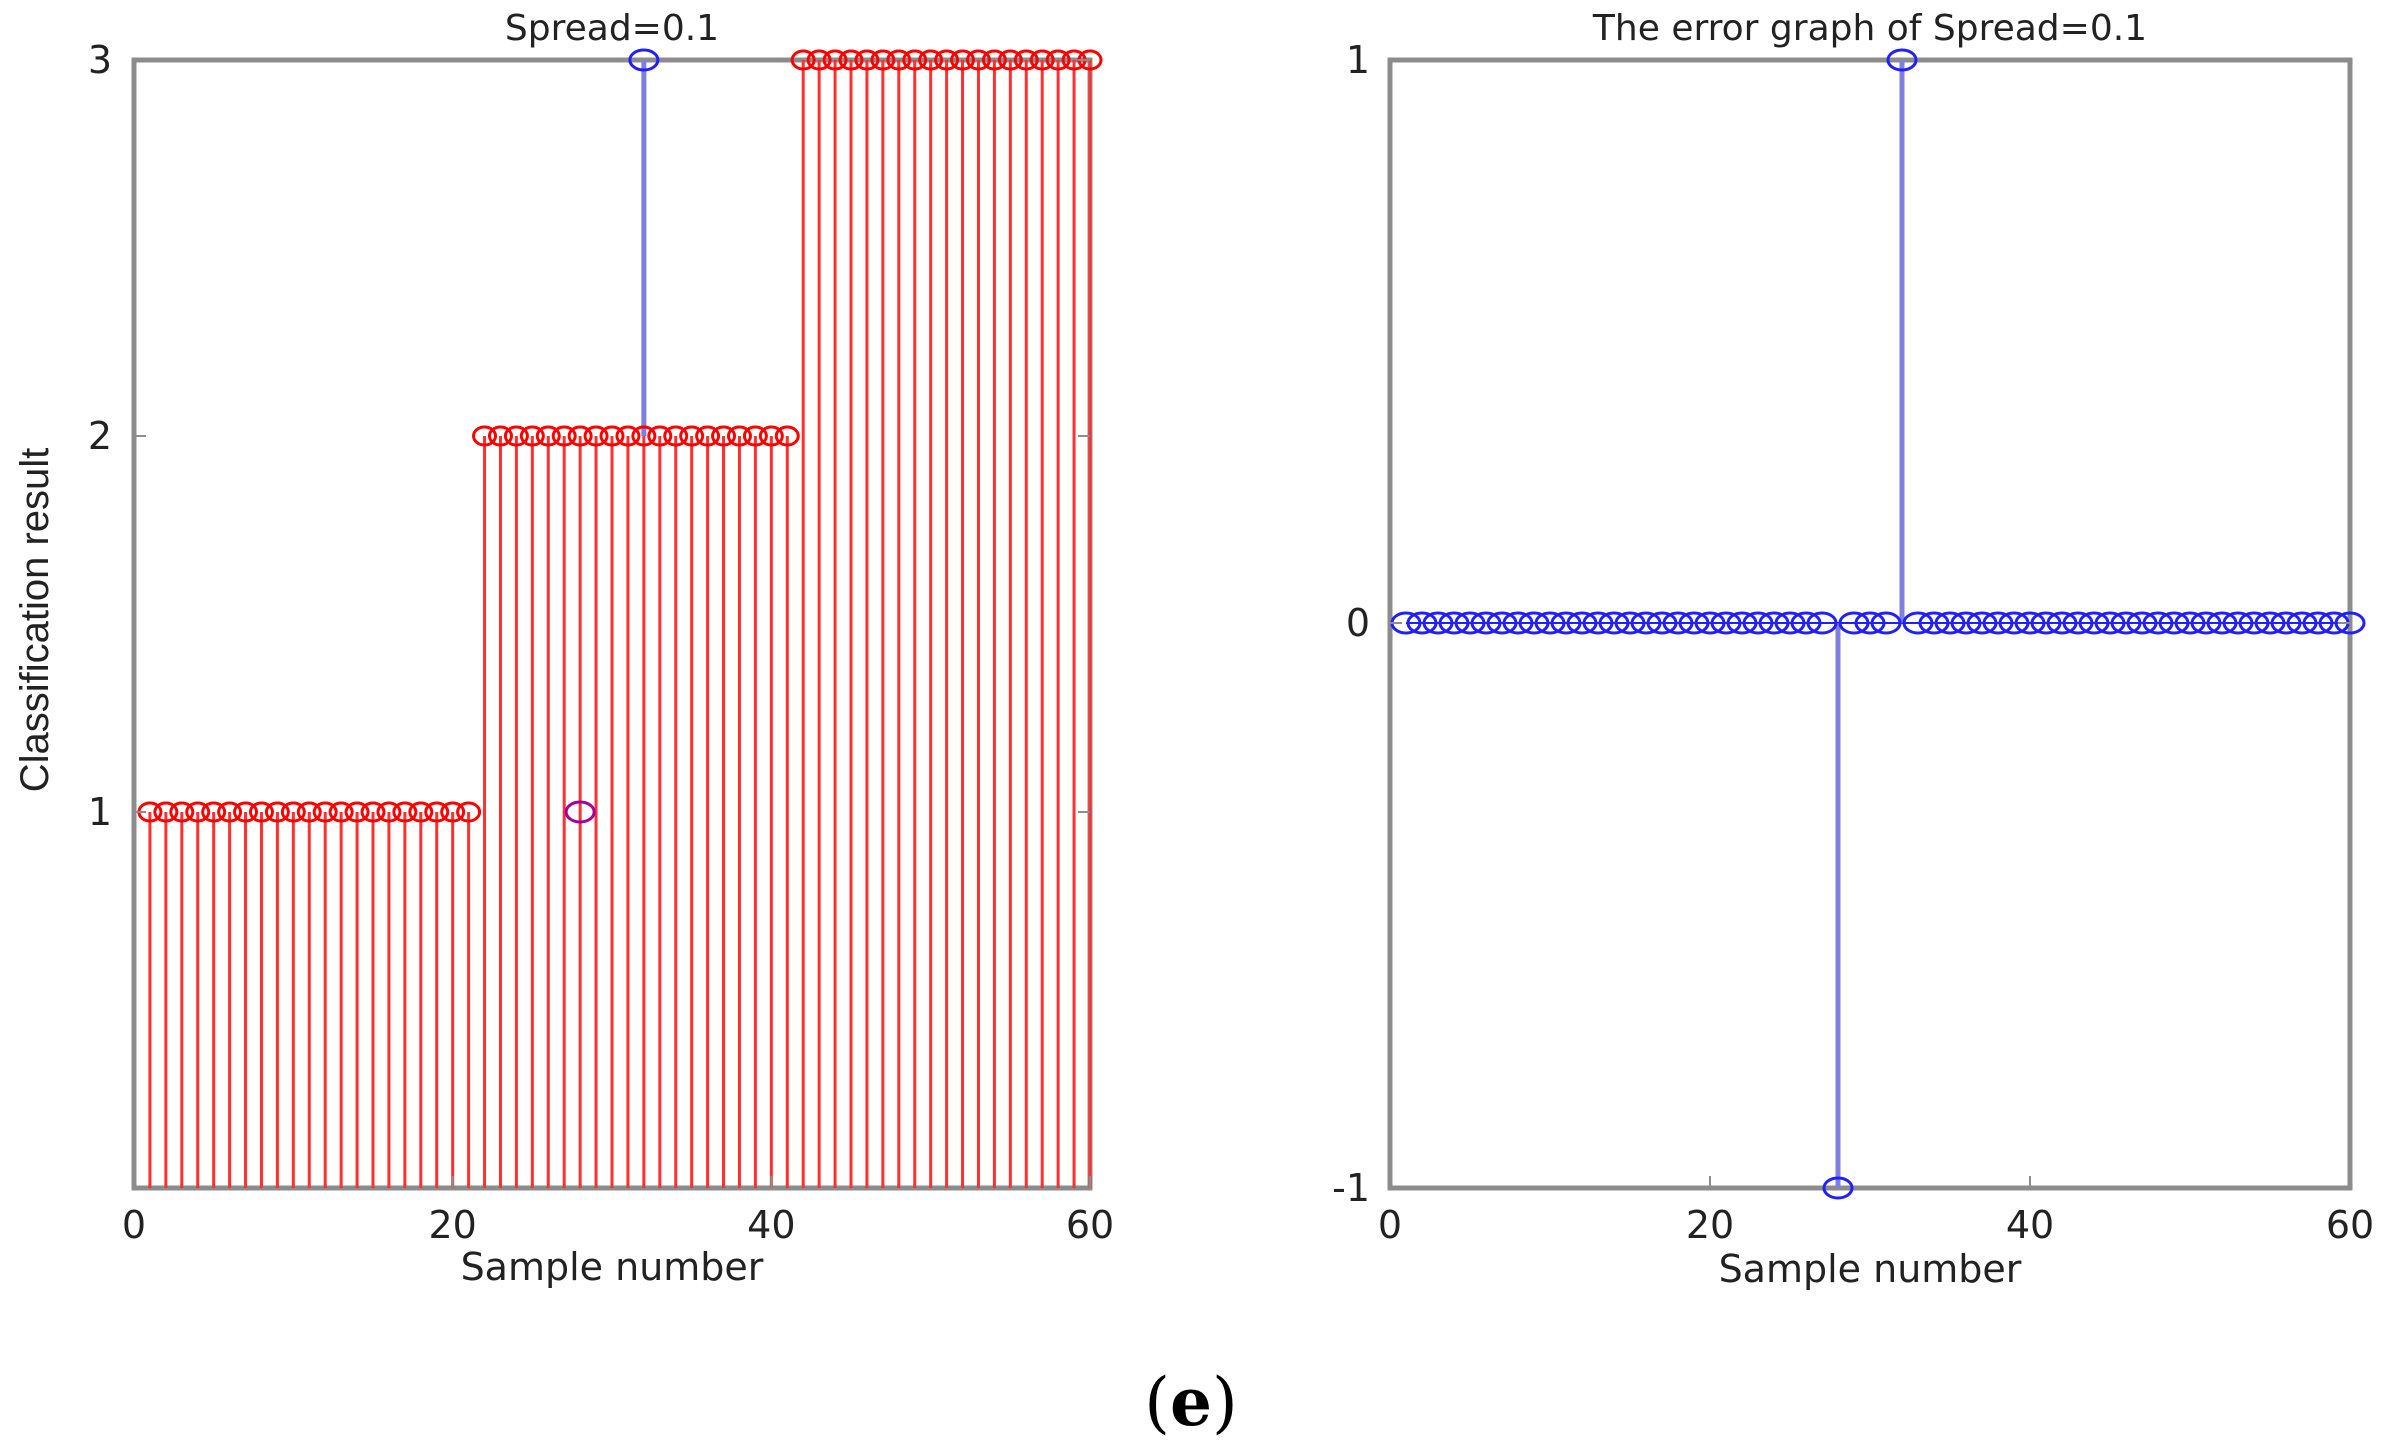 This screenshot has height=1452, width=2382. Describe the element at coordinates (1157, 1402) in the screenshot. I see `caption-open-paren: (` at that location.